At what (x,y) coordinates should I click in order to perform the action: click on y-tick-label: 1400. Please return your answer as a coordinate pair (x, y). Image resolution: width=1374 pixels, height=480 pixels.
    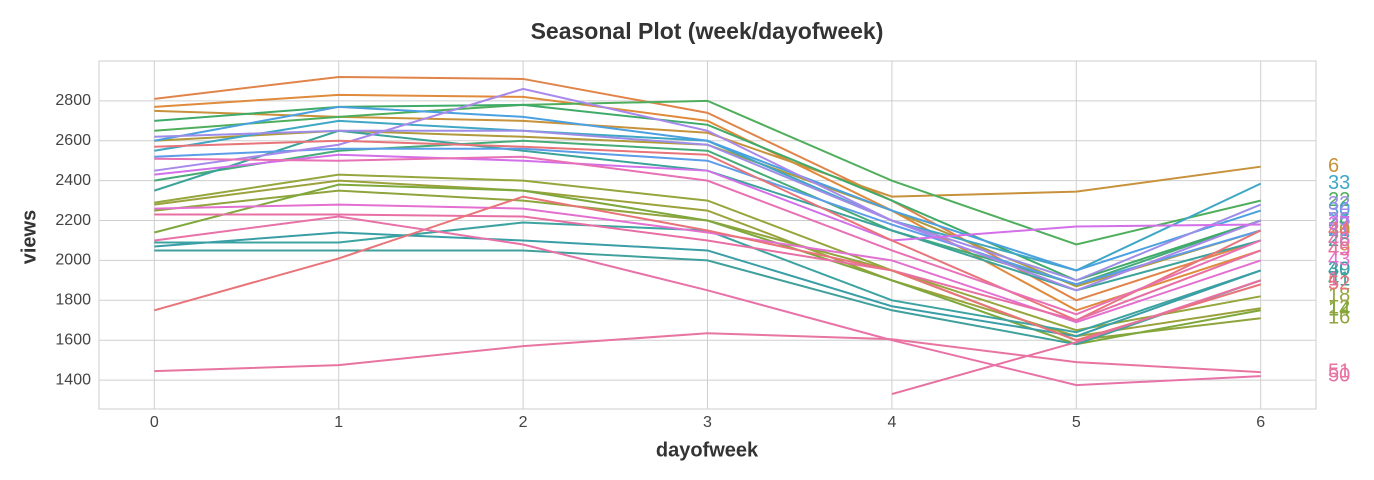
    Looking at the image, I should click on (73, 379).